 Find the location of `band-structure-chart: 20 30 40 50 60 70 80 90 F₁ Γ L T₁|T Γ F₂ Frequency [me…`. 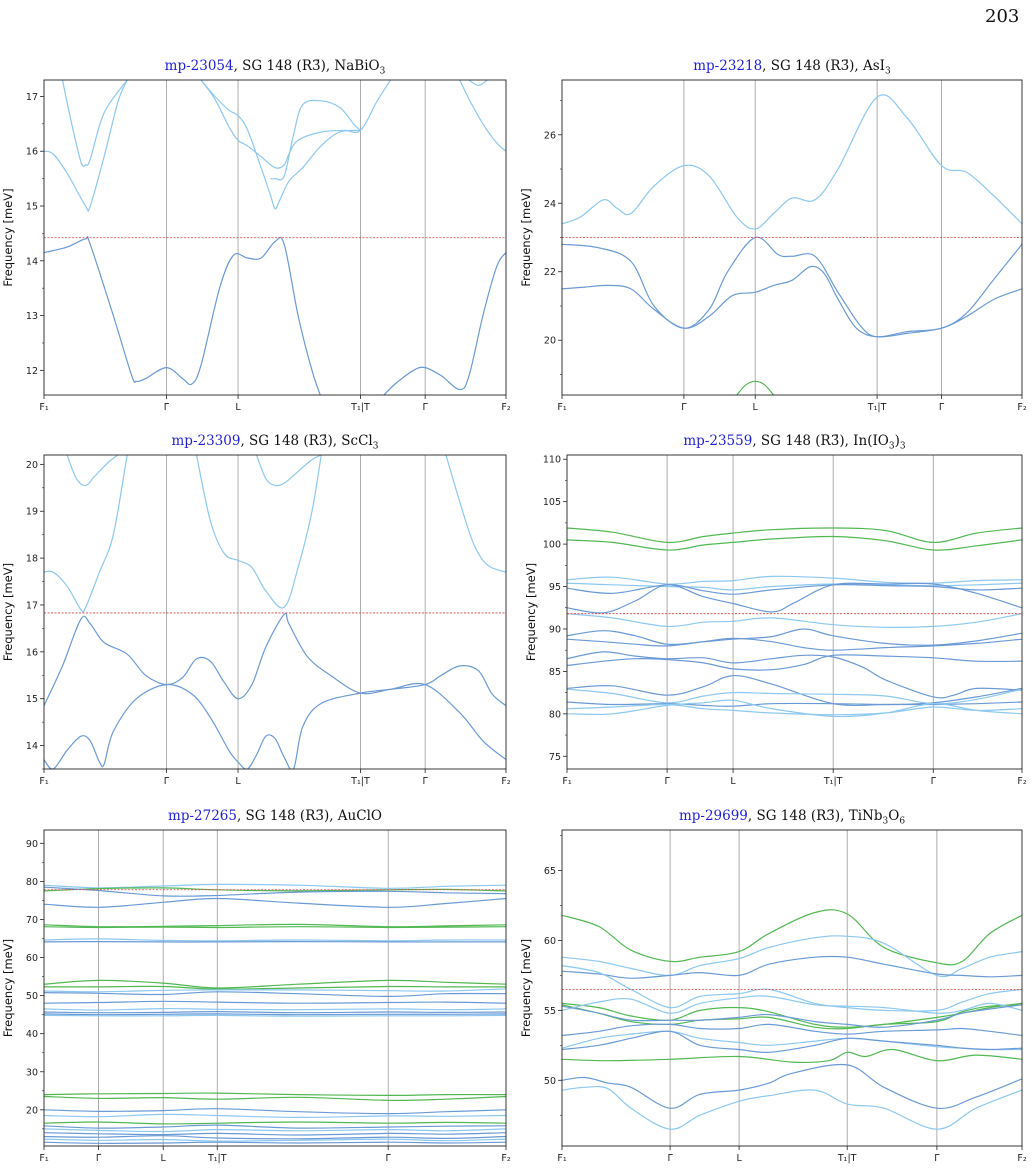

band-structure-chart: 20 30 40 50 60 70 80 90 F₁ Γ L T₁|T Γ F₂ Frequency [me… is located at coordinates (256, 996).